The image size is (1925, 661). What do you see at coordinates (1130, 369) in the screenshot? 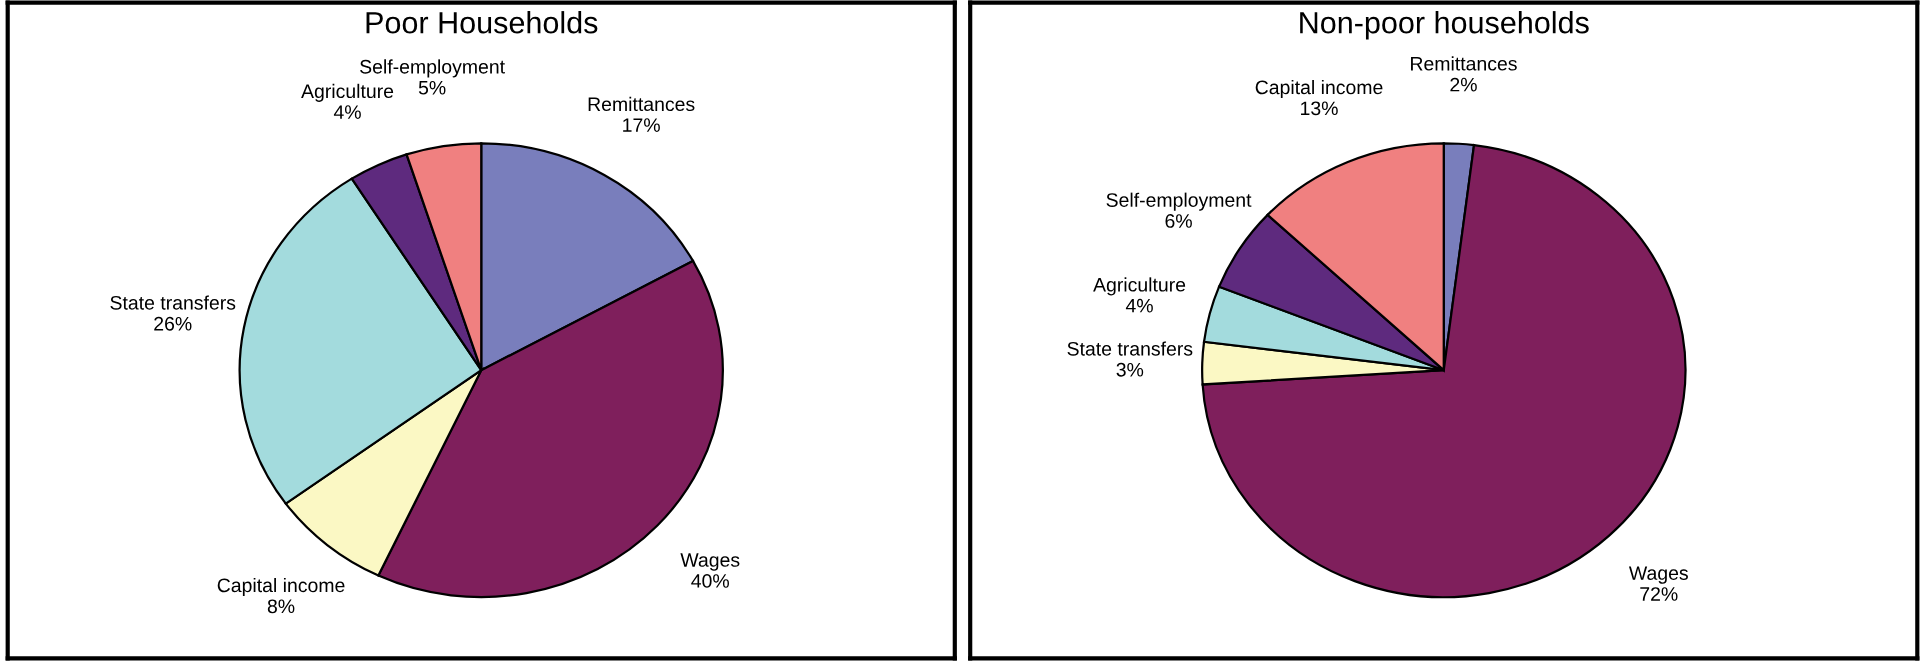
I see `data-label: 3%` at bounding box center [1130, 369].